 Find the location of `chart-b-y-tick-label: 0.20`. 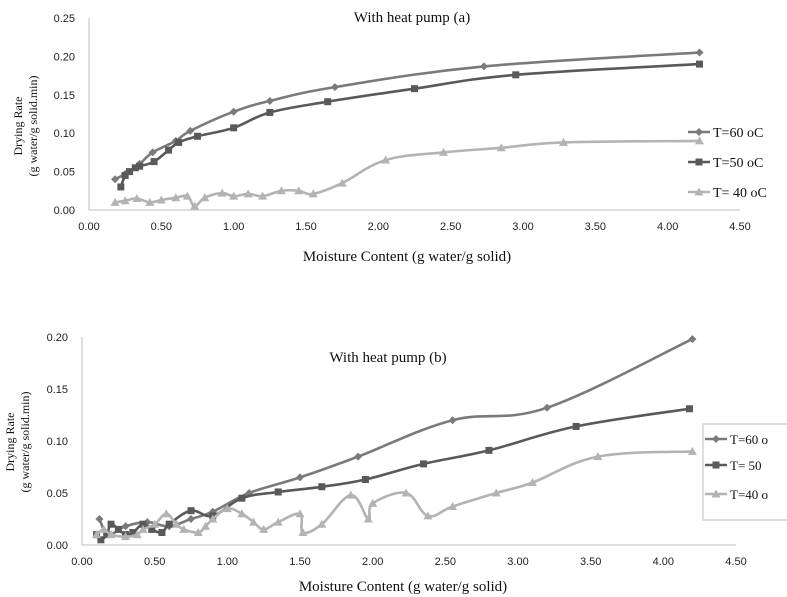

chart-b-y-tick-label: 0.20 is located at coordinates (57, 338).